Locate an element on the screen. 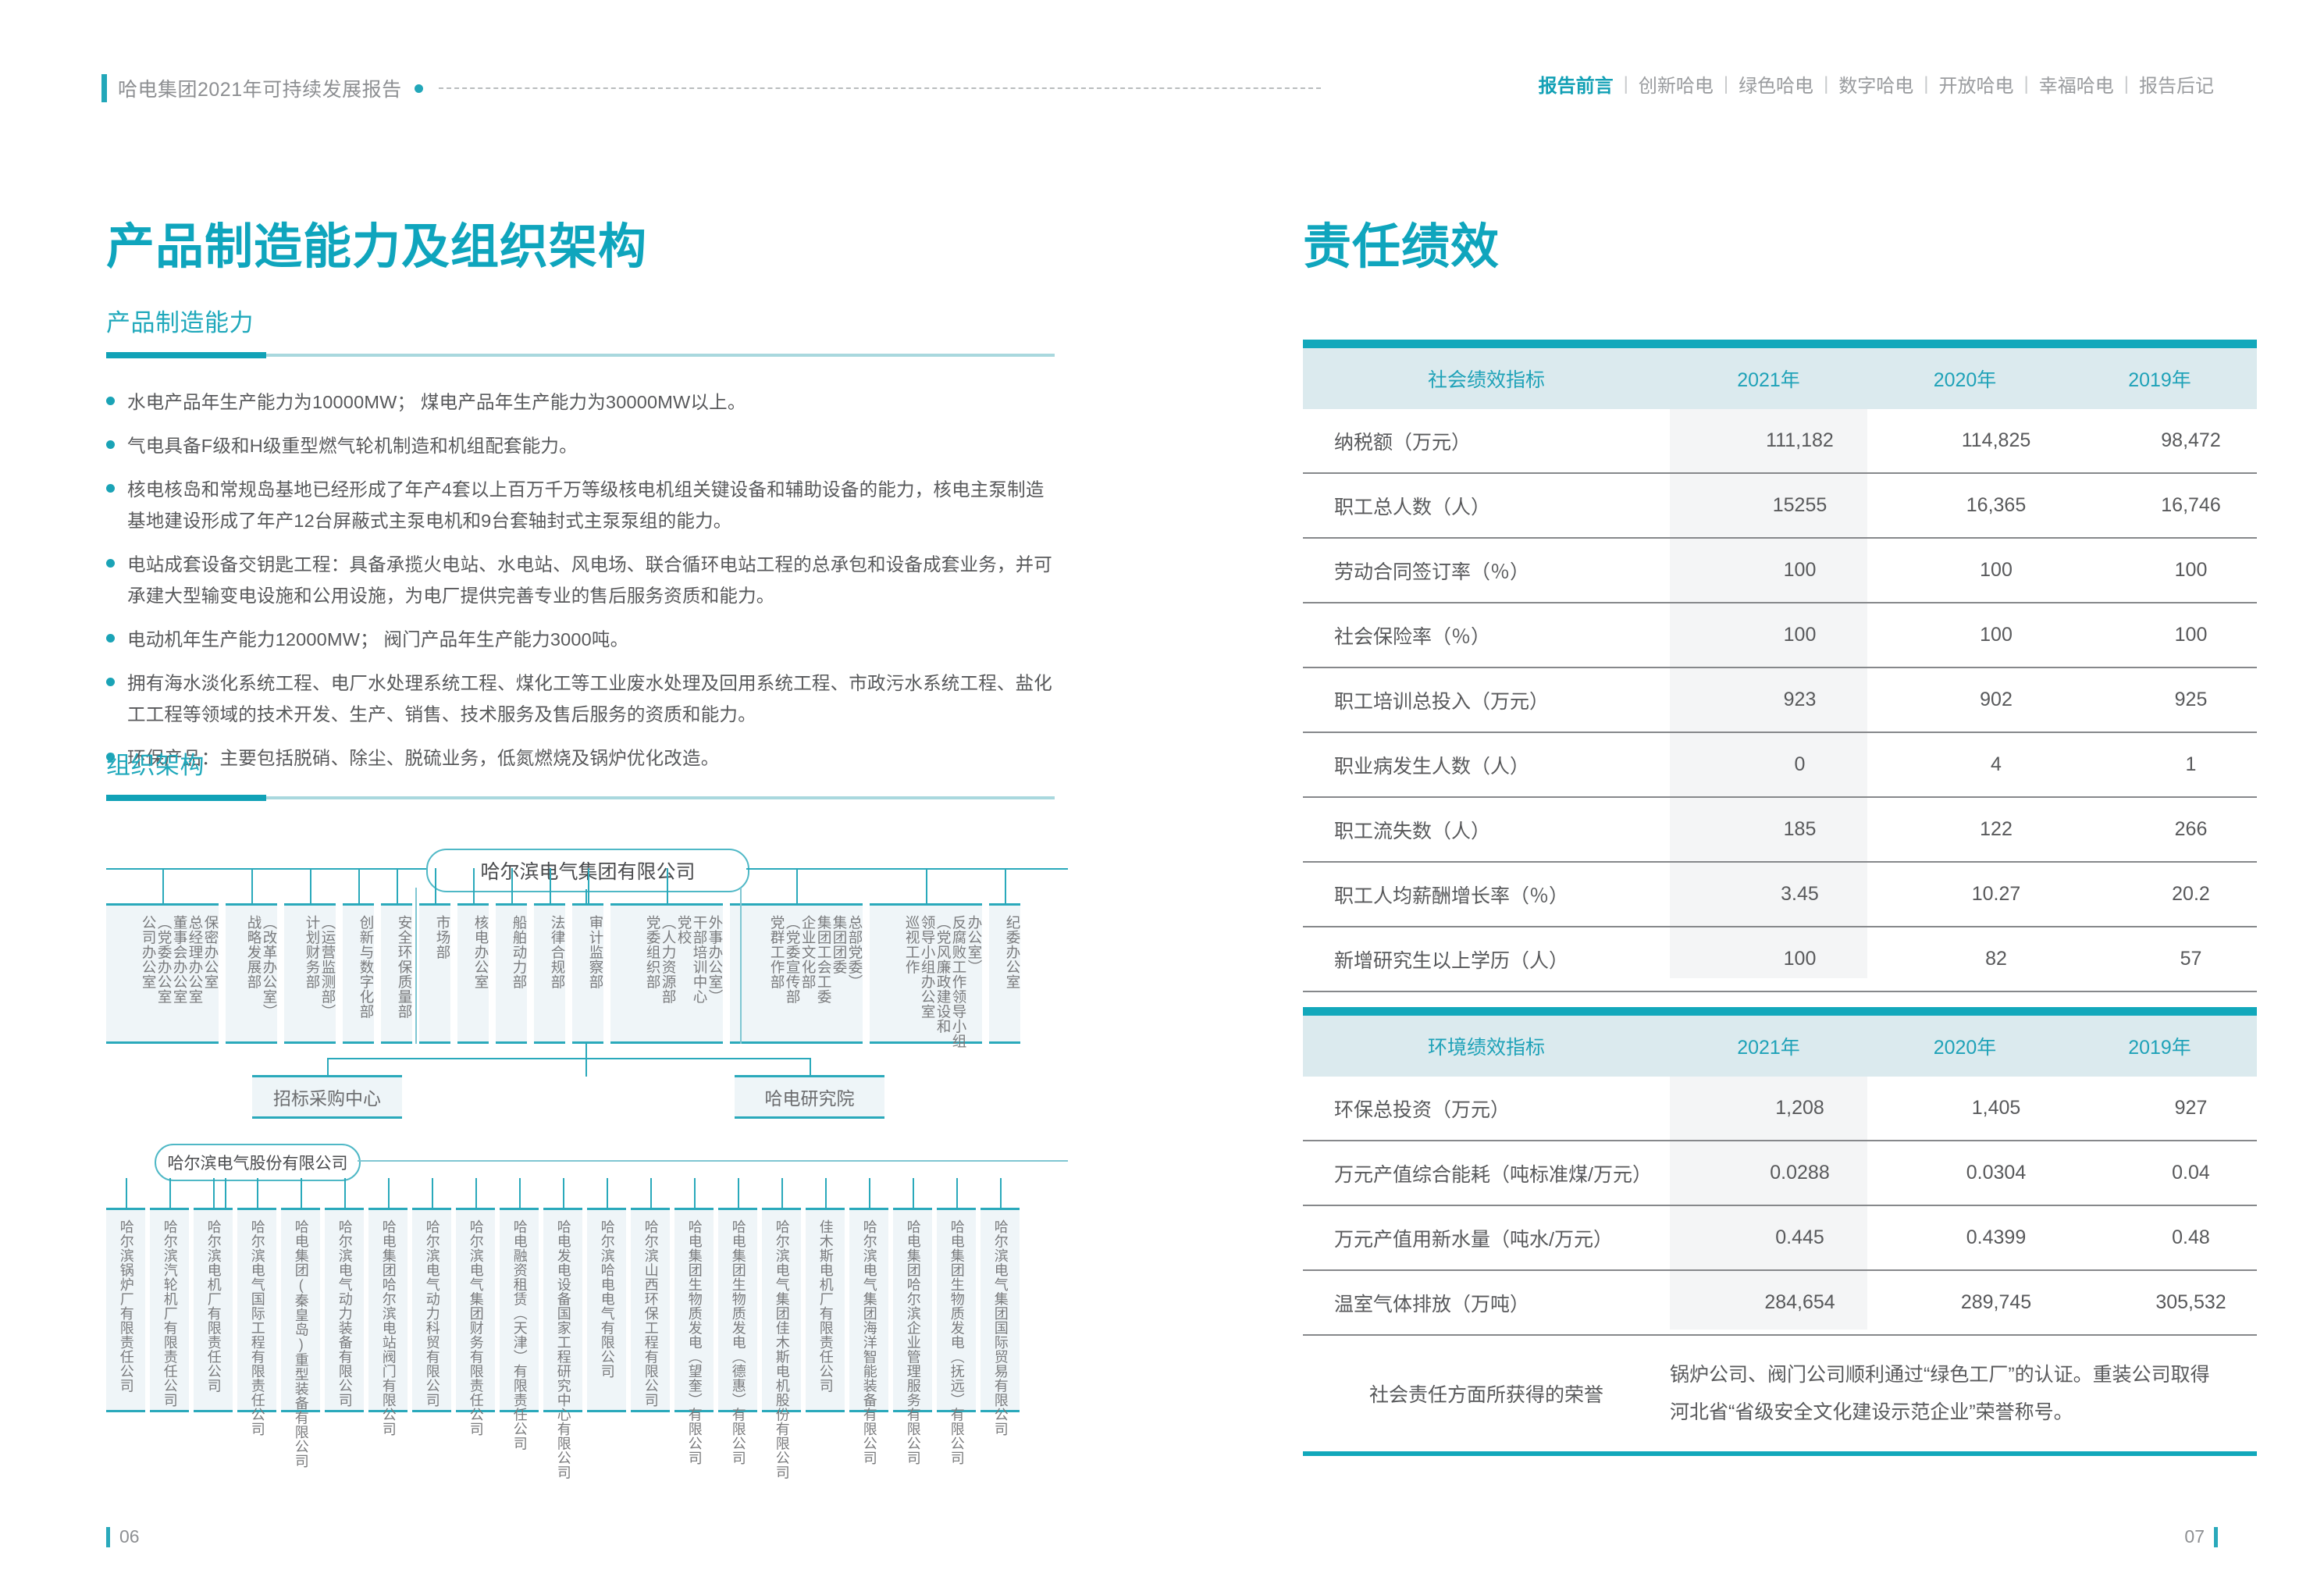 Image resolution: width=2324 pixels, height=1577 pixels. org-node-department-label: 办公室） is located at coordinates (974, 944).